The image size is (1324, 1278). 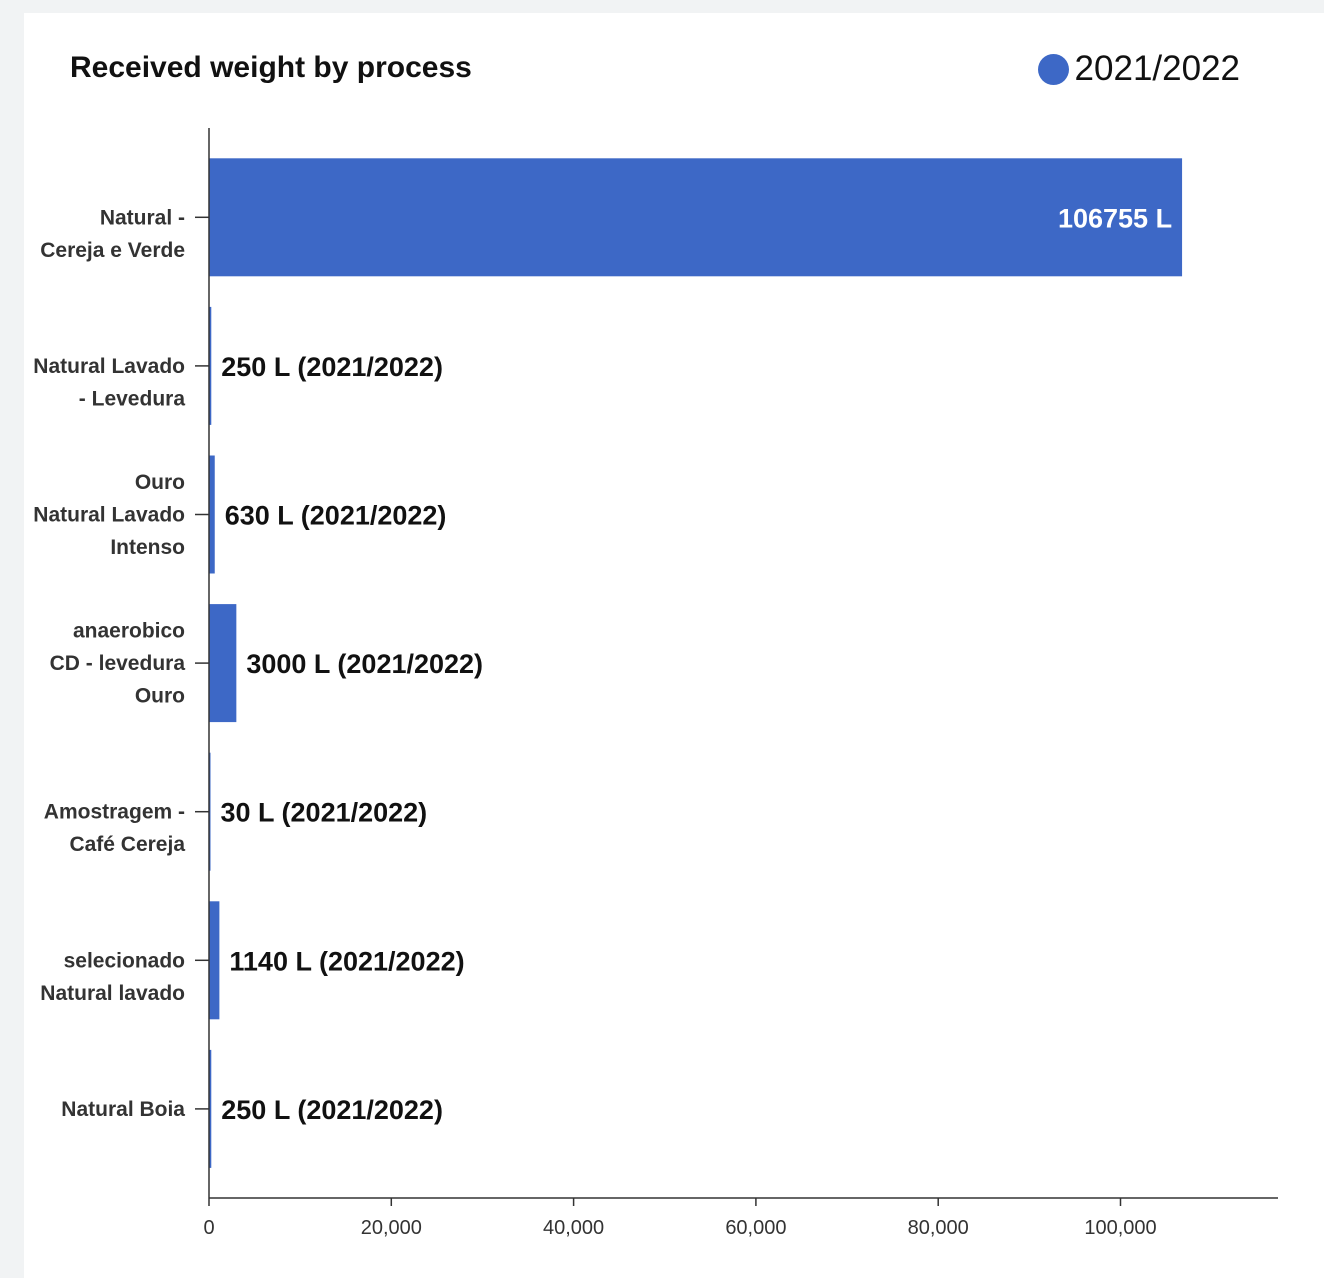 What do you see at coordinates (112, 993) in the screenshot?
I see `category-label-5-1: Natural lavado` at bounding box center [112, 993].